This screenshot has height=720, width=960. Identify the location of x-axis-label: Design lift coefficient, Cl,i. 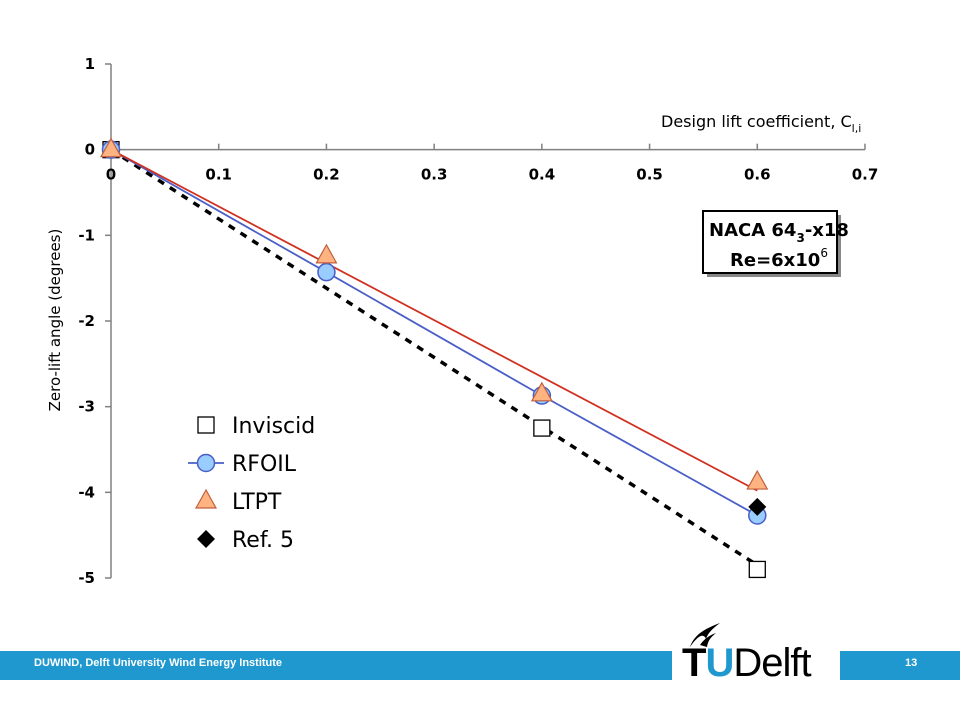
(761, 123).